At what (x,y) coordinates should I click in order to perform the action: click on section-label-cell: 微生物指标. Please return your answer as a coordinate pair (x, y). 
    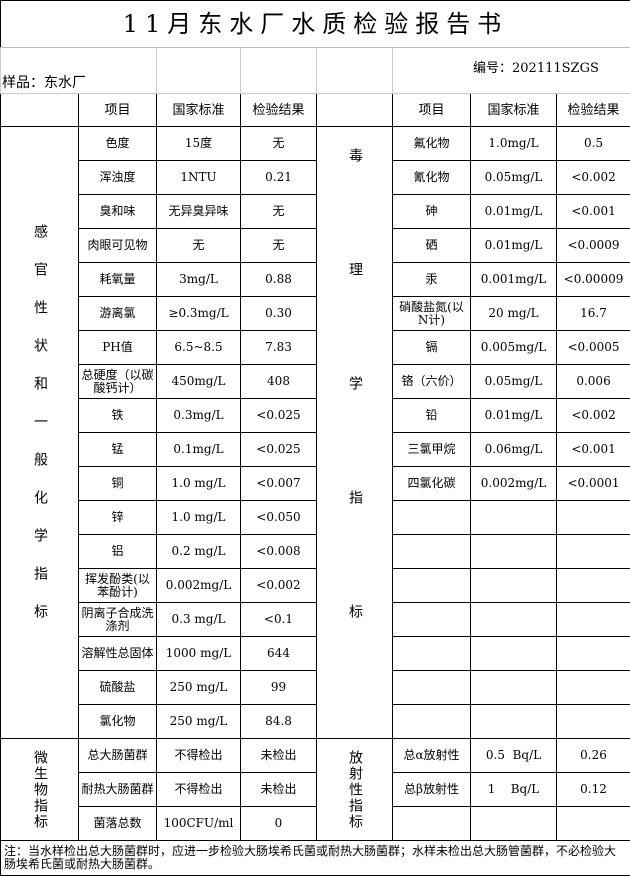
    Looking at the image, I should click on (40, 790).